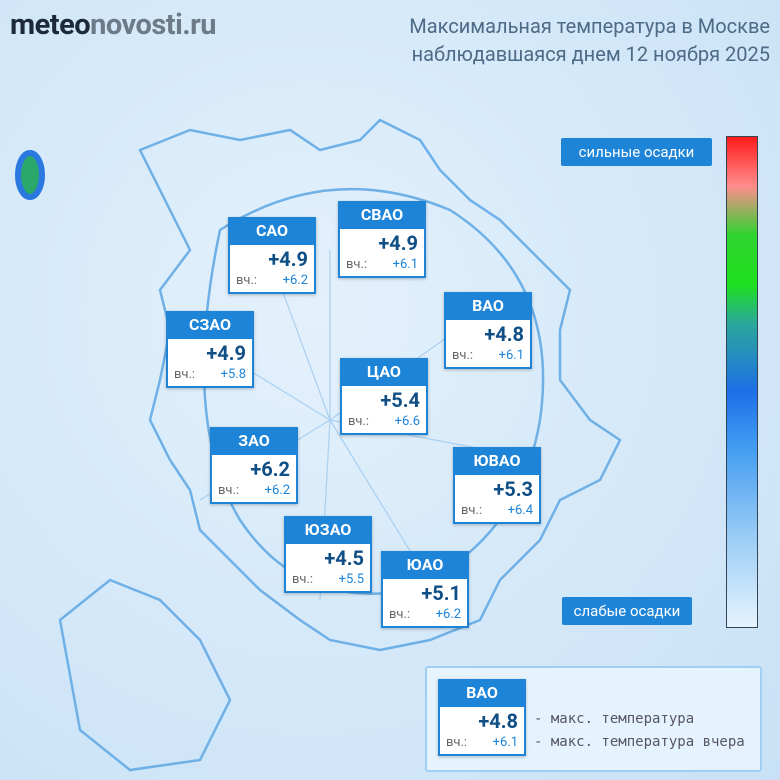 The height and width of the screenshot is (780, 780). Describe the element at coordinates (627, 611) in the screenshot. I see `scale-bottom-label: слабые осадки` at that location.